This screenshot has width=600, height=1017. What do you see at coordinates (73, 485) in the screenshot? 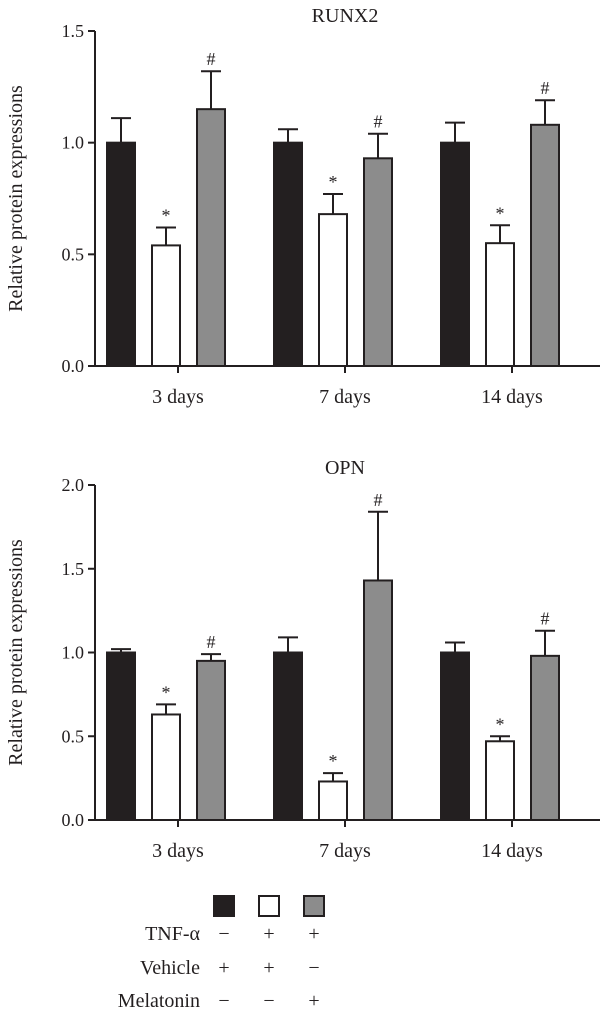
I see `y-tick-label: 2.0` at bounding box center [73, 485].